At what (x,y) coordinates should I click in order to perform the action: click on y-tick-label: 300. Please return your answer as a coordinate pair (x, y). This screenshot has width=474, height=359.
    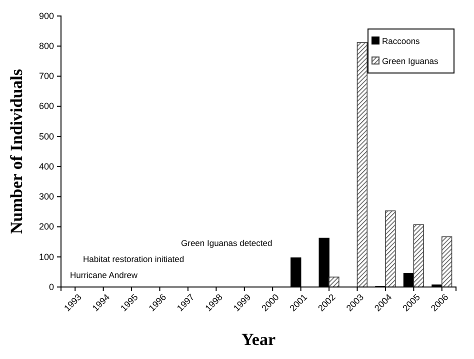
    Looking at the image, I should click on (46, 197).